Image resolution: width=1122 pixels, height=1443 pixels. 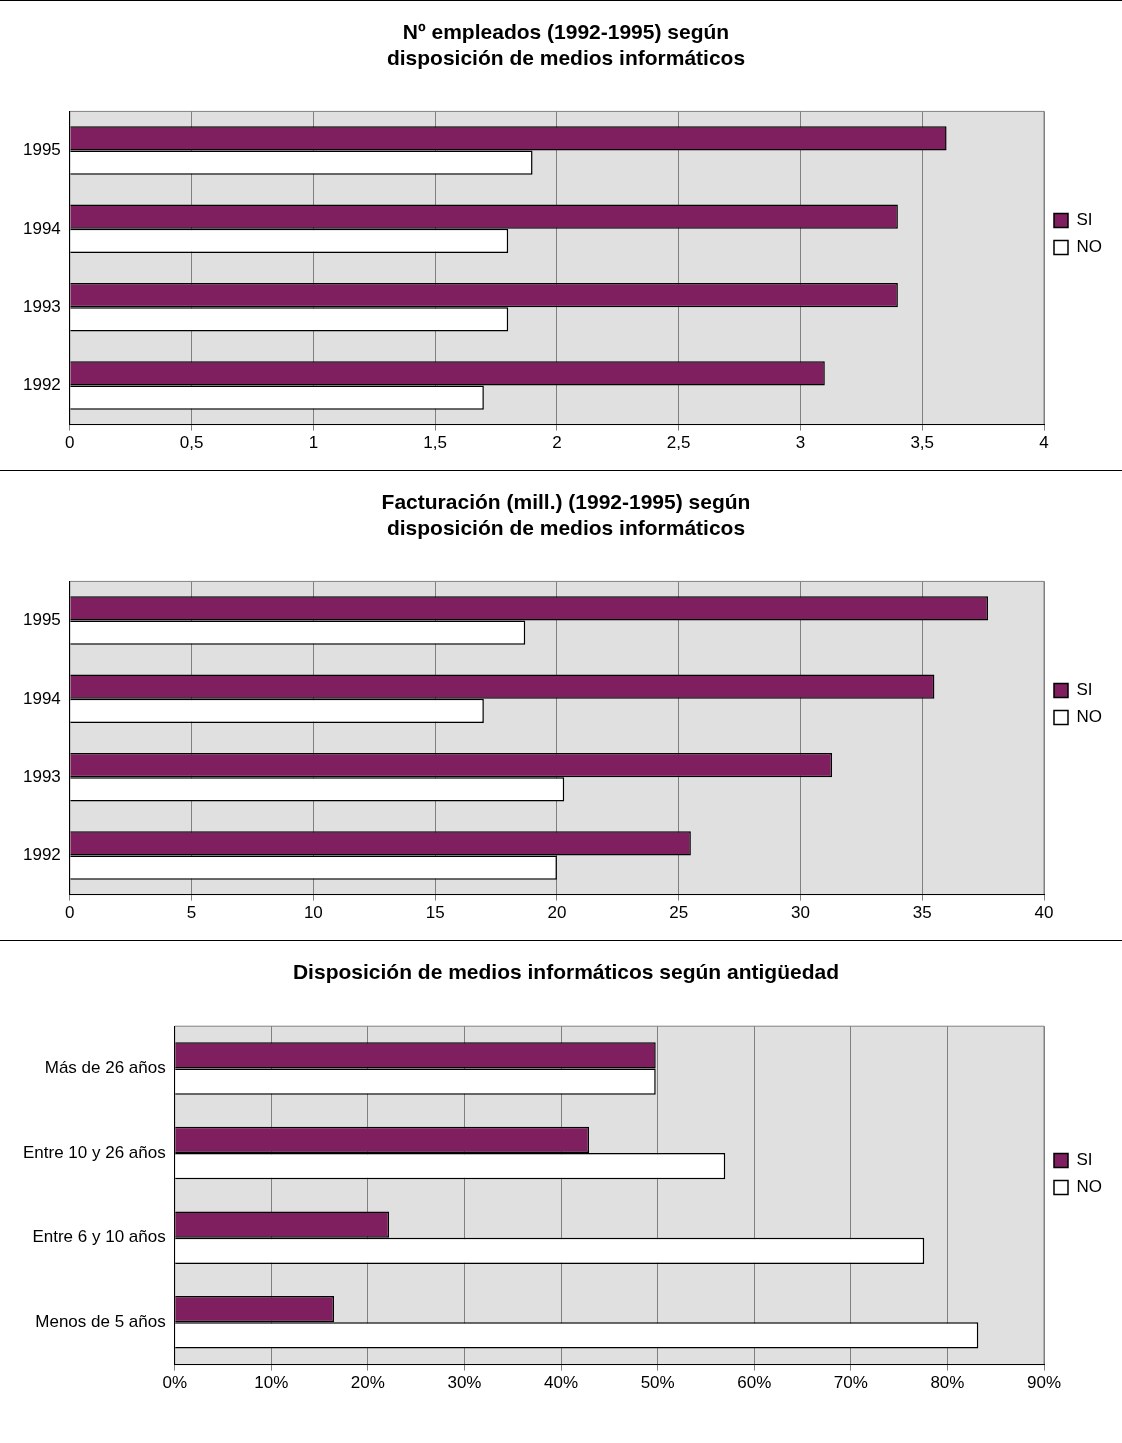 I want to click on x-tick-label: 15, so click(x=435, y=913).